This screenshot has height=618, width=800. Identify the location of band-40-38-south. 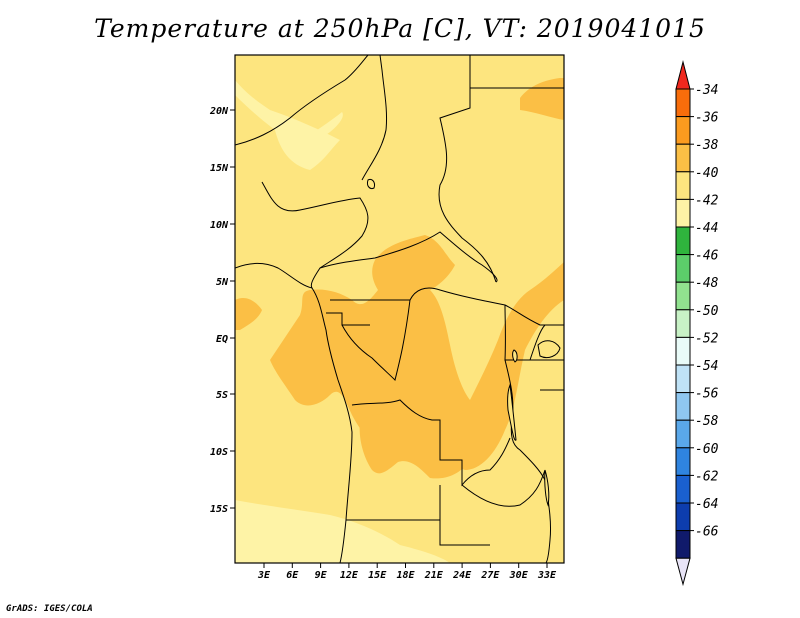
(414, 446).